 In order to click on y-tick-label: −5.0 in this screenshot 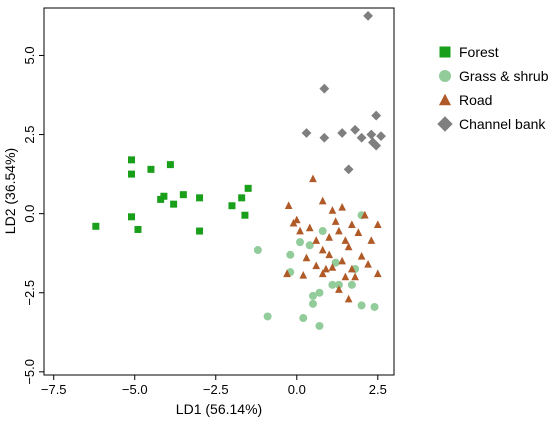, I will do `click(29, 372)`.